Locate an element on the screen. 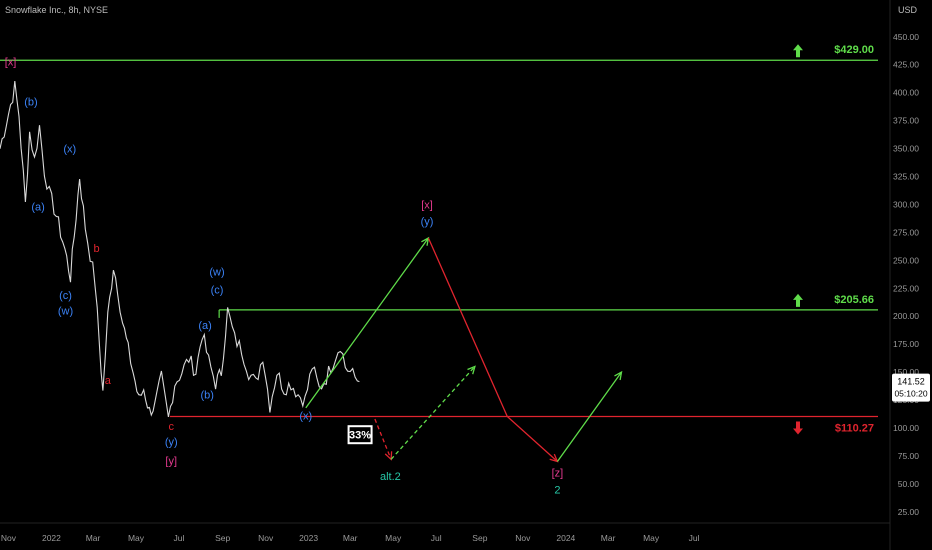 The height and width of the screenshot is (550, 932). y-tick-label: 75.00 is located at coordinates (909, 456).